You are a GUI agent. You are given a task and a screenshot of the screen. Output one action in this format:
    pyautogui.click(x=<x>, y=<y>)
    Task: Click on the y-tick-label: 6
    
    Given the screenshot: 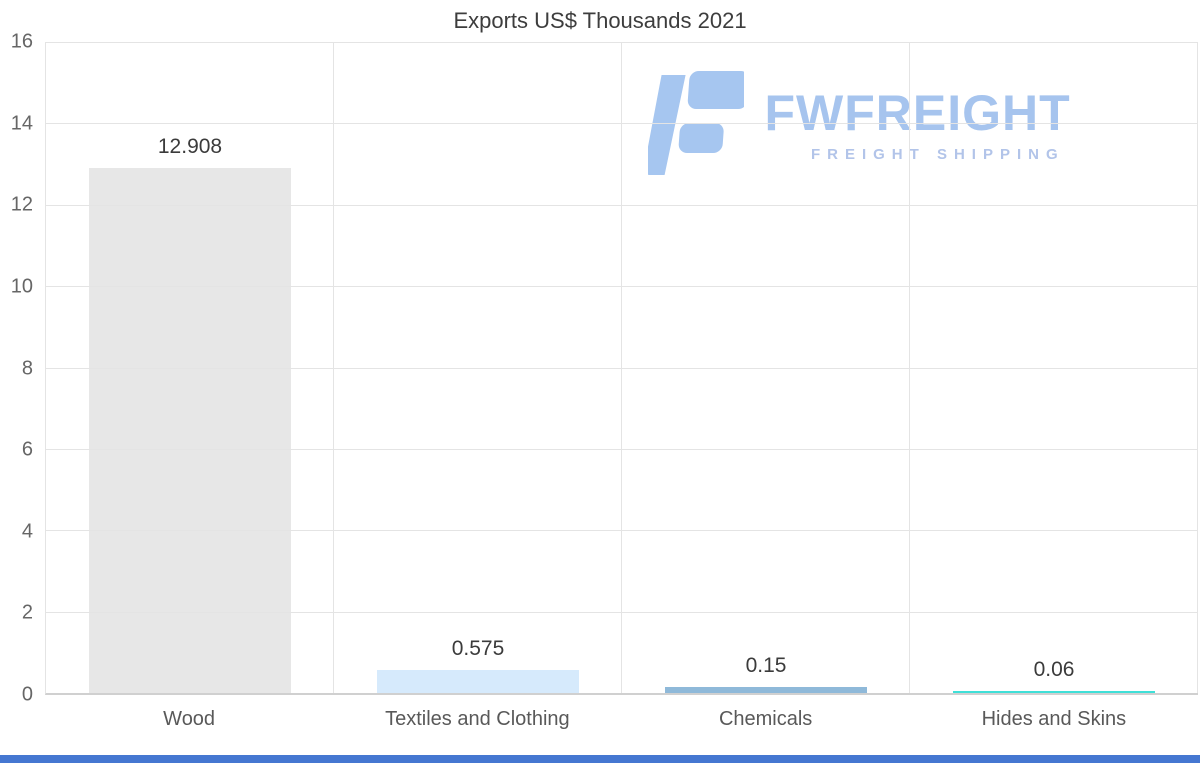 What is the action you would take?
    pyautogui.click(x=27, y=449)
    